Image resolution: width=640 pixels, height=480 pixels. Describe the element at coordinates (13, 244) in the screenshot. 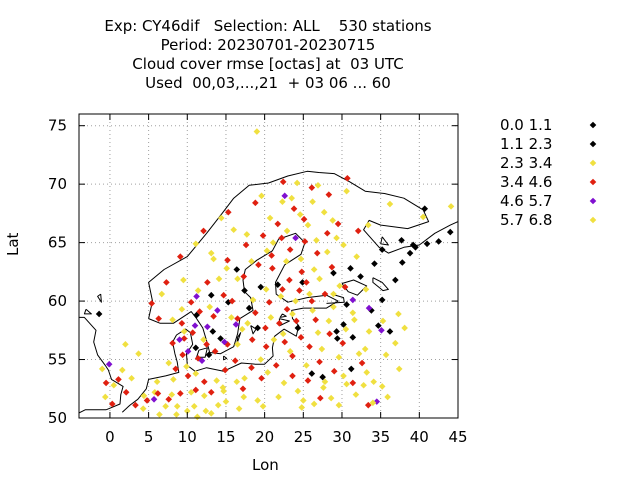

I see `y-axis-label: Lat` at that location.